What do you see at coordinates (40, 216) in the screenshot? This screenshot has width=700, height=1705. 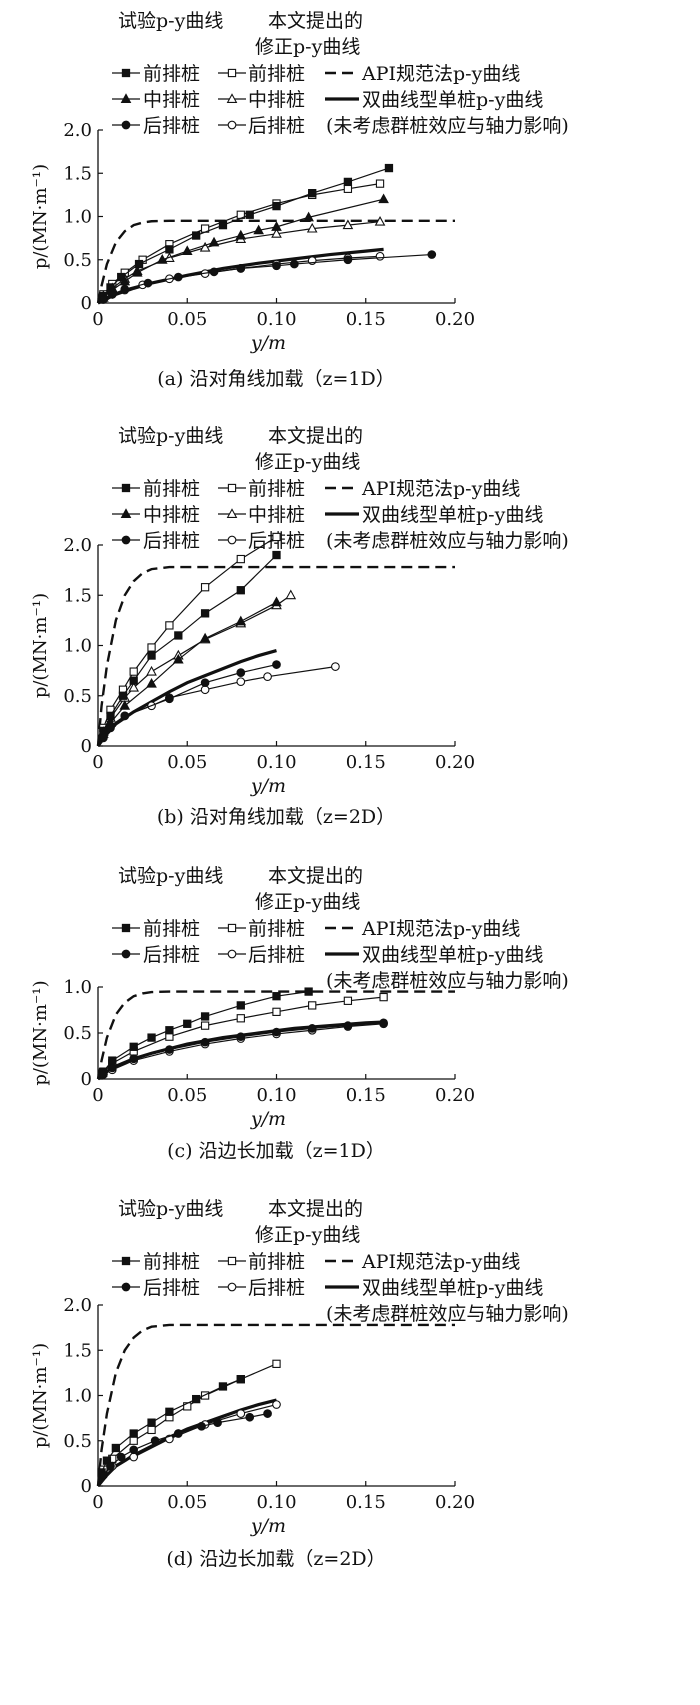 I see `y-axis-label: p/(MN·m⁻¹)` at bounding box center [40, 216].